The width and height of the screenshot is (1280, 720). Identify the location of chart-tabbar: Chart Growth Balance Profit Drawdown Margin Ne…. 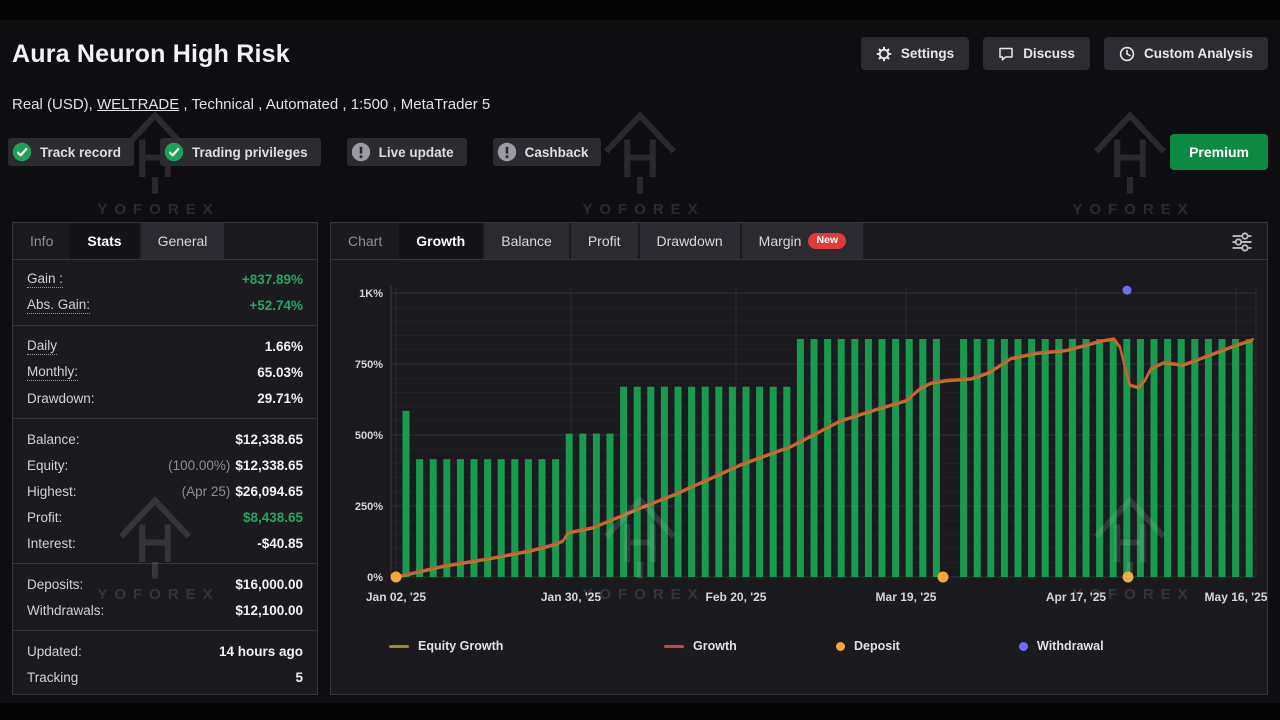
(799, 241).